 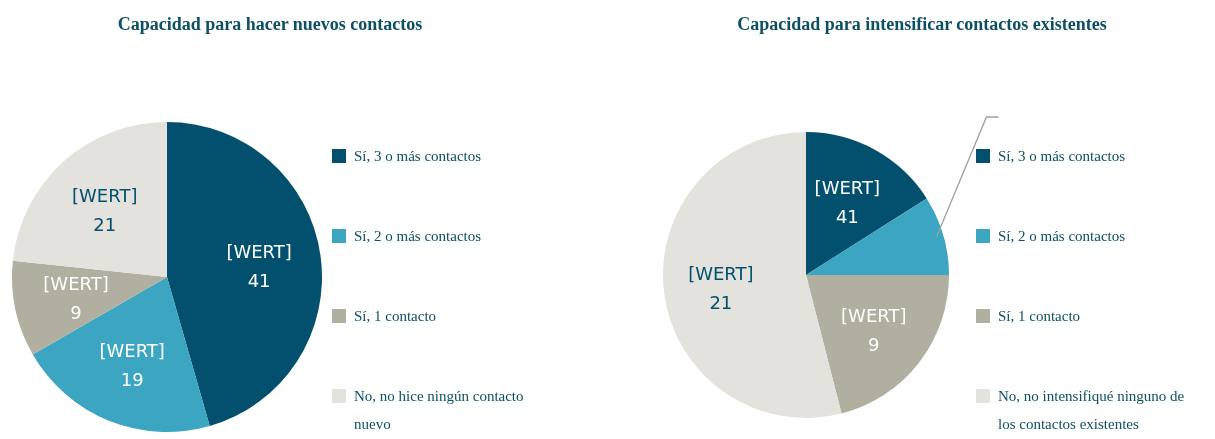 What do you see at coordinates (259, 266) in the screenshot?
I see `data-label: [WERT] 41` at bounding box center [259, 266].